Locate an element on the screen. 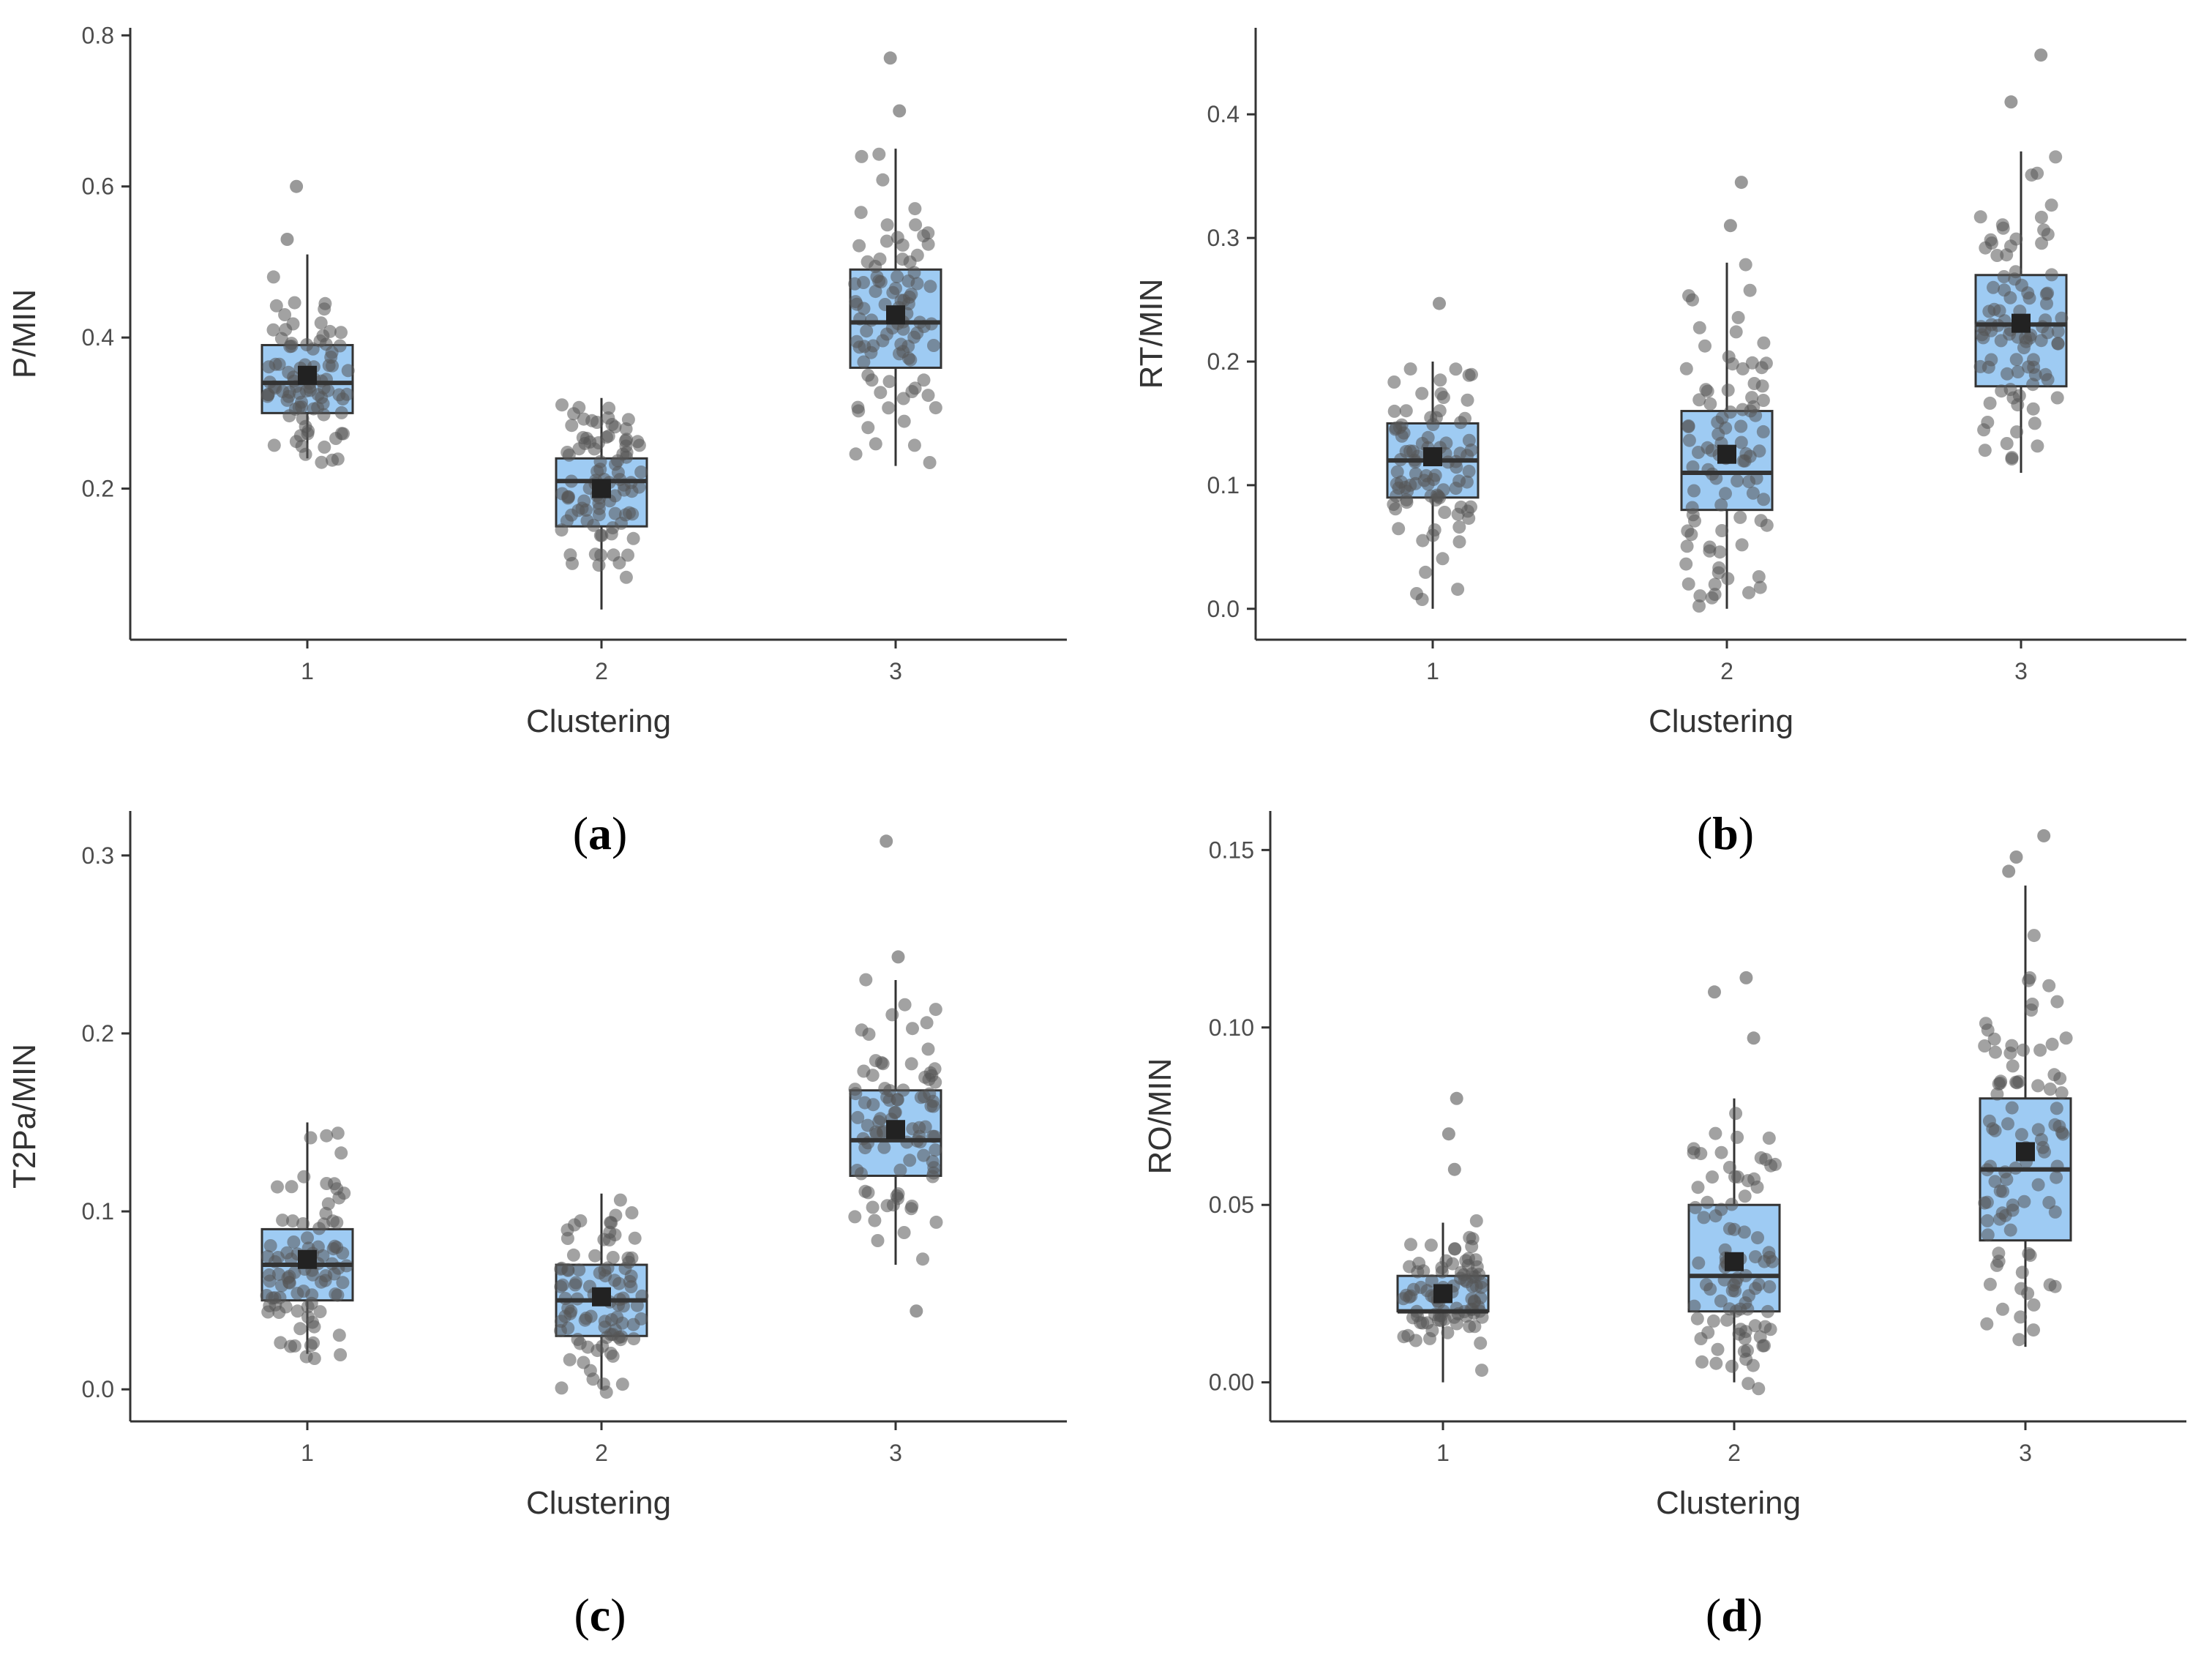  y-tick-label: 0.2 is located at coordinates (98, 1033).